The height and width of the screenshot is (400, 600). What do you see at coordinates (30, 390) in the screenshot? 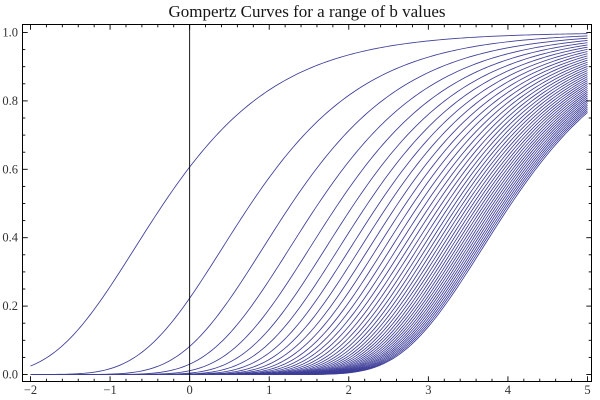
I see `x-tick-label: −2` at bounding box center [30, 390].